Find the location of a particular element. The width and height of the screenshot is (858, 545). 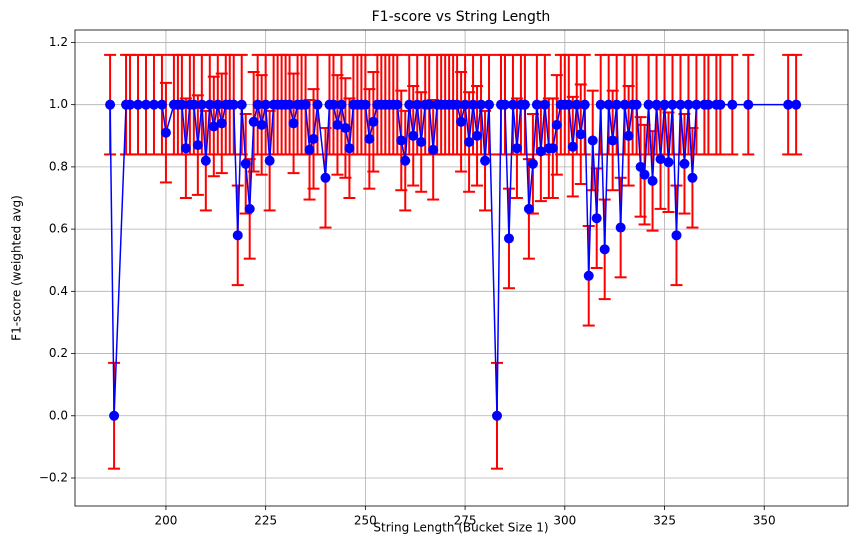

y-tick-label: −0.2 is located at coordinates (53, 478).